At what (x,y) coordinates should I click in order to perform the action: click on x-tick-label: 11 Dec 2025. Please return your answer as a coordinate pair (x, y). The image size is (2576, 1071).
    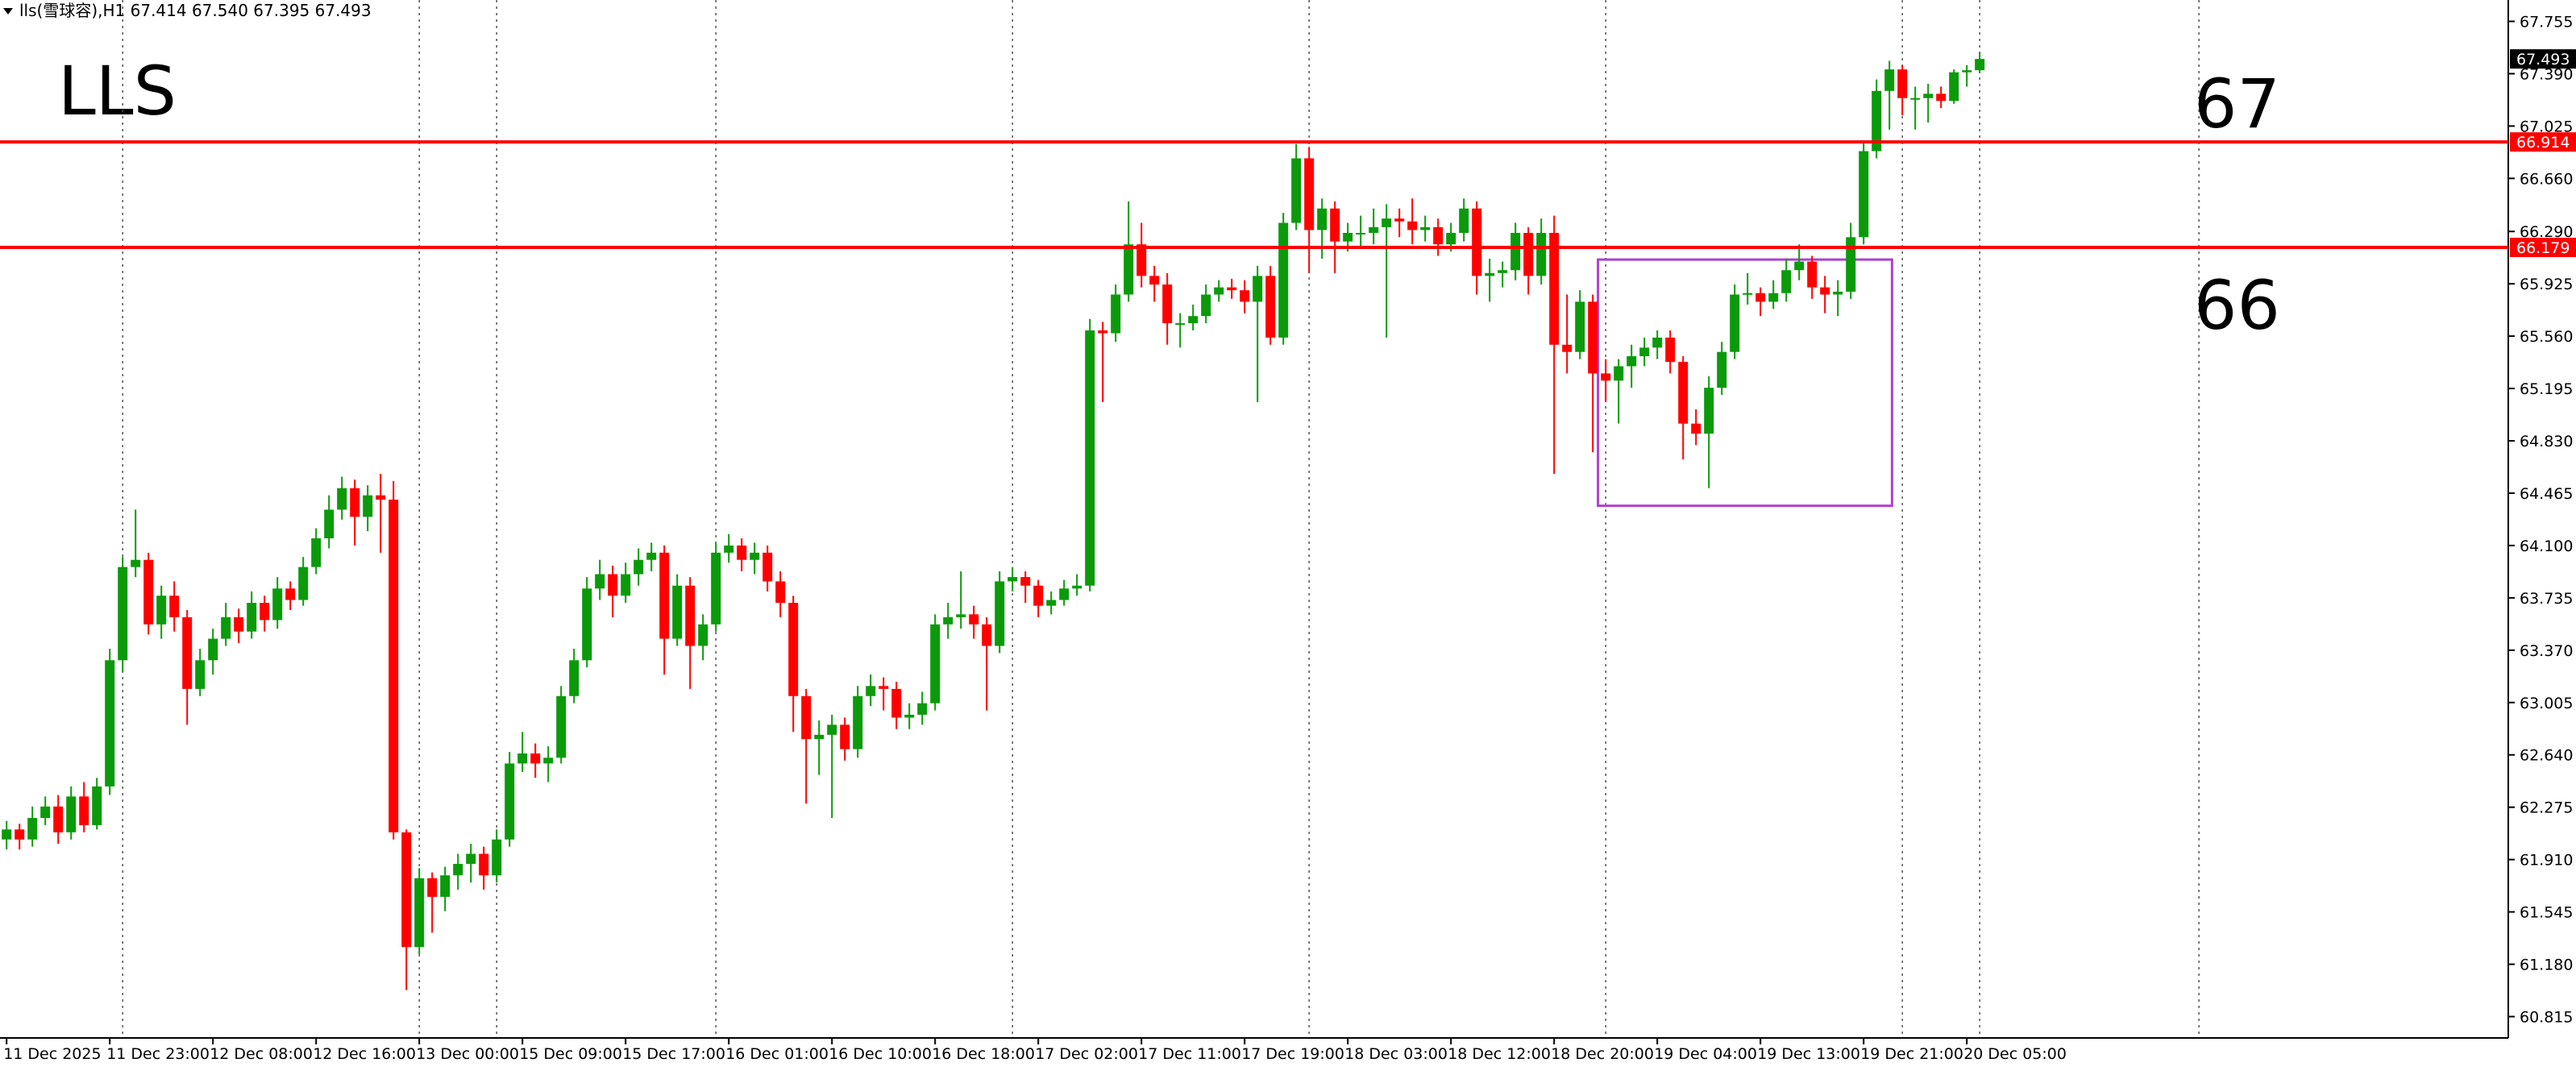
    Looking at the image, I should click on (52, 1054).